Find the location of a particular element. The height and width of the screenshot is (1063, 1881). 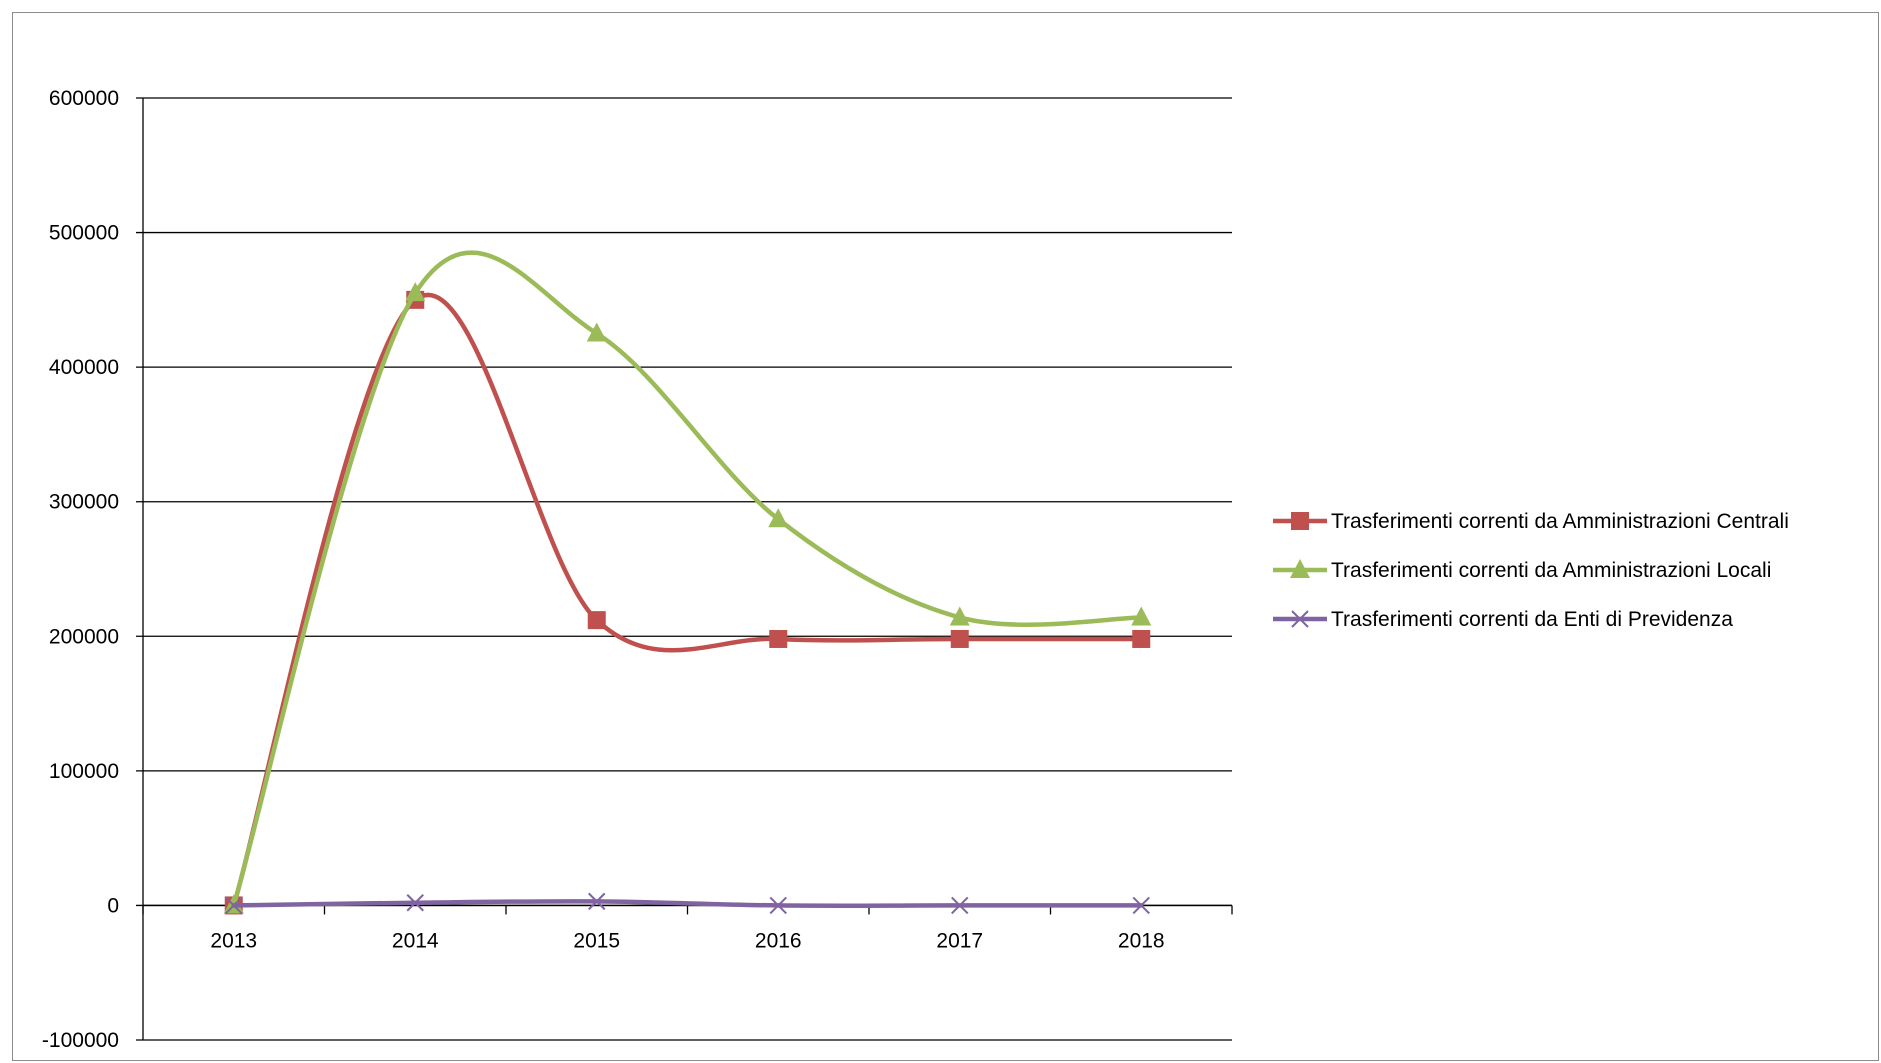

x-tick-label: 2016 is located at coordinates (778, 940).